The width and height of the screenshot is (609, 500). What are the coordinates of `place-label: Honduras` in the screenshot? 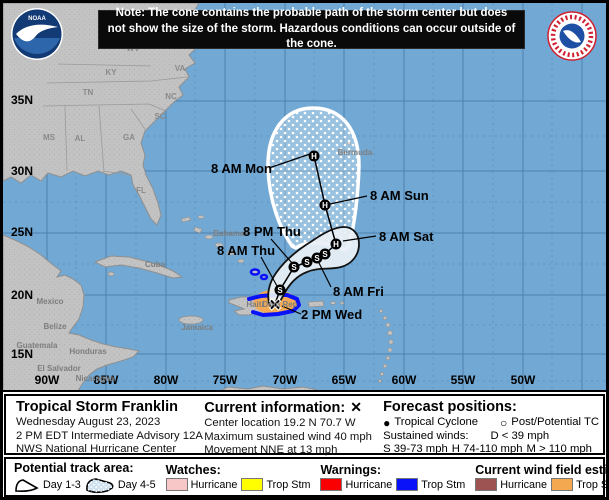 It's located at (88, 351).